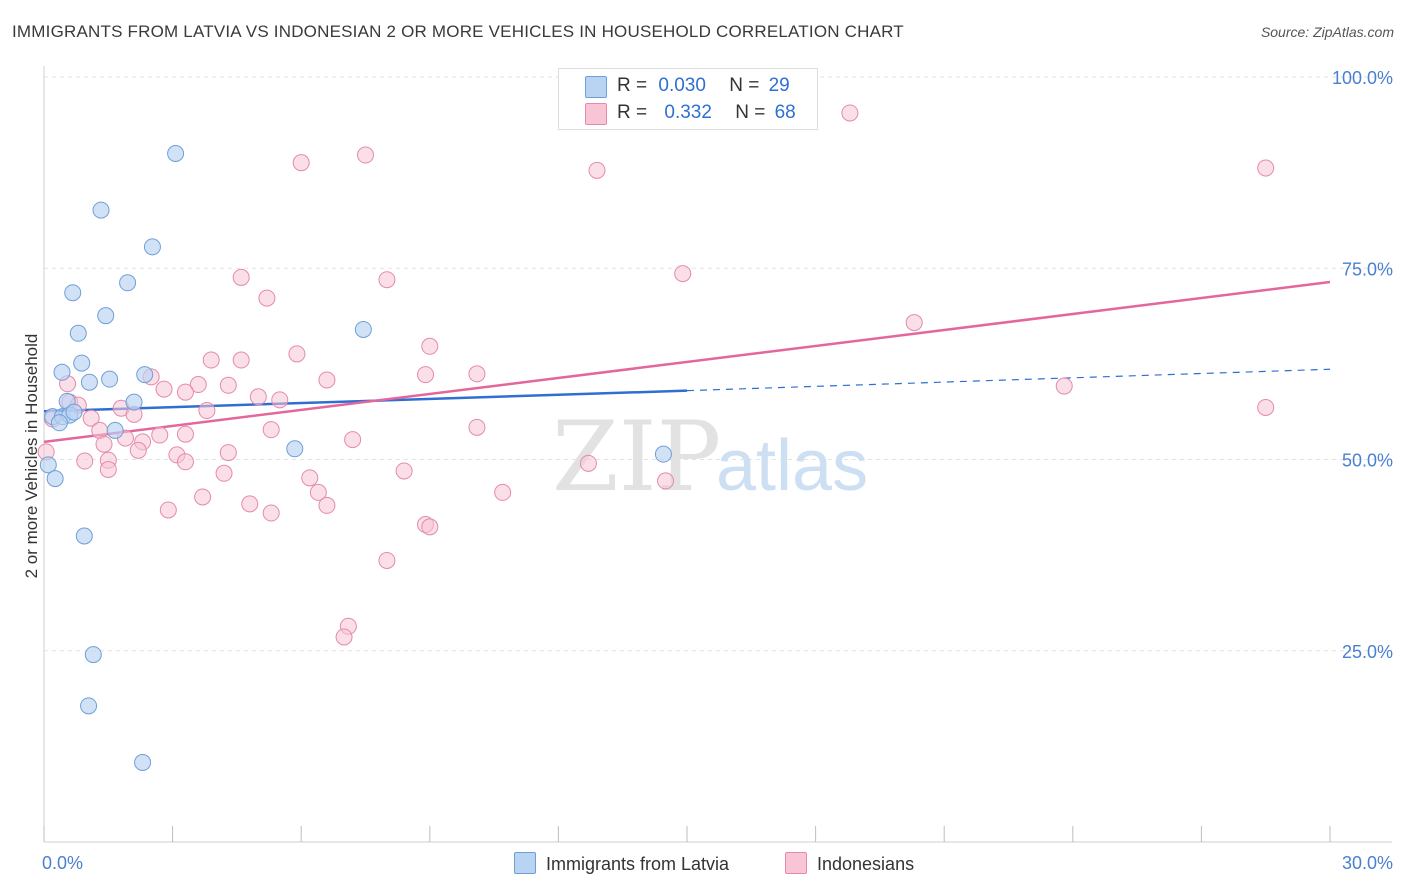 This screenshot has height=892, width=1406. What do you see at coordinates (636, 457) in the screenshot?
I see `watermark-zip: ZIP` at bounding box center [636, 457].